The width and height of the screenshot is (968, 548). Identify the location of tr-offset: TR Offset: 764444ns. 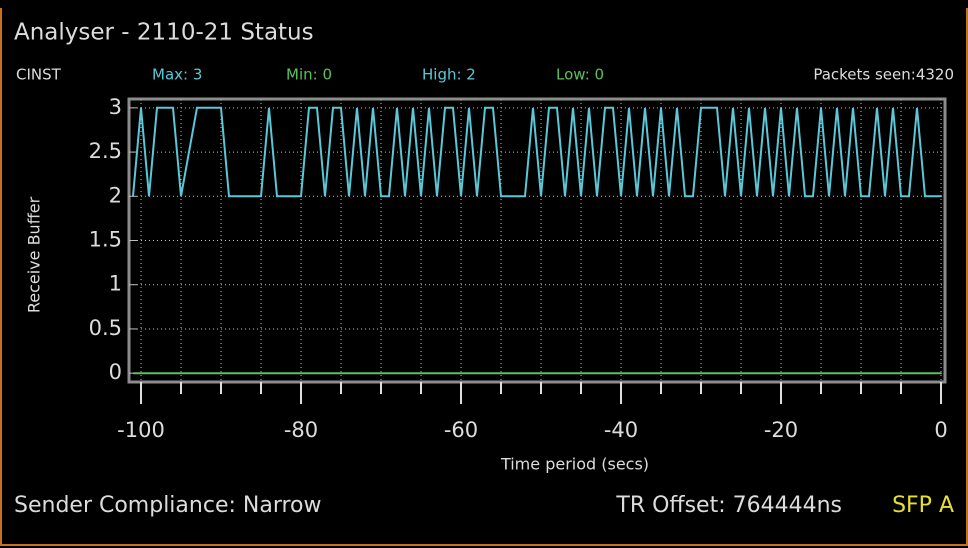
(728, 505).